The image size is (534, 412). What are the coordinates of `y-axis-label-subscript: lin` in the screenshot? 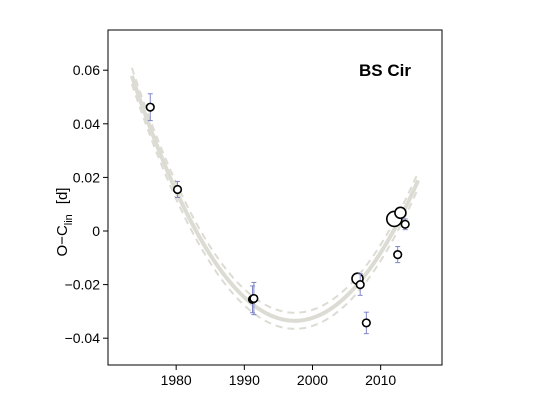 It's located at (69, 219).